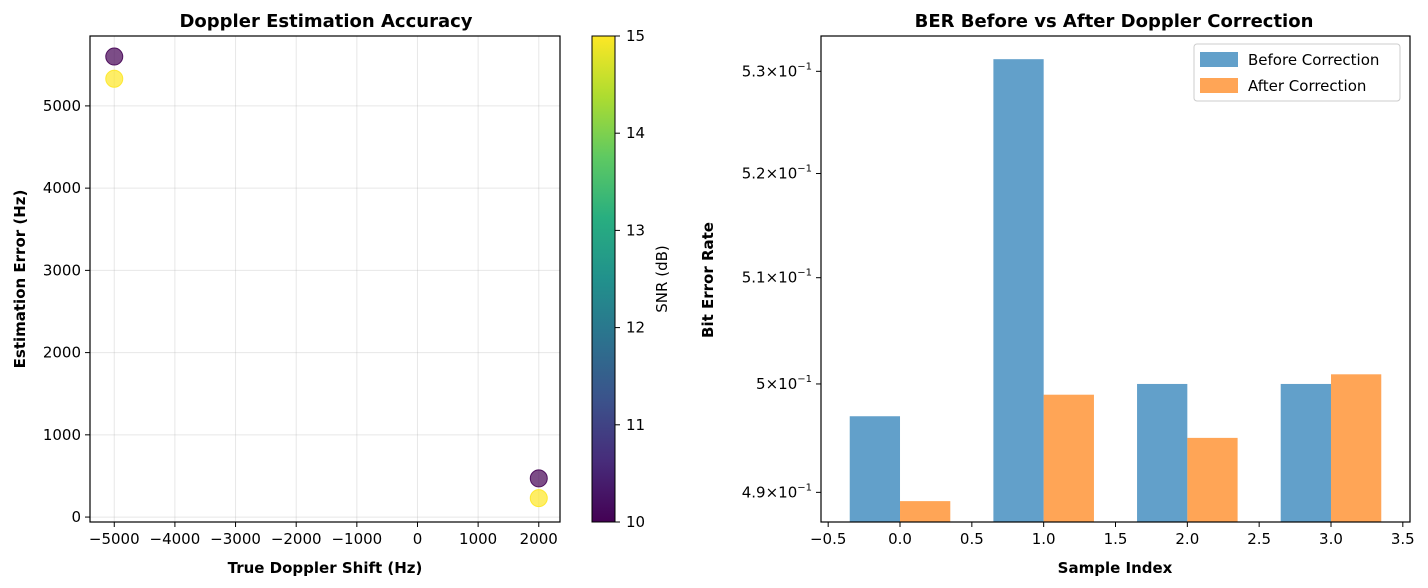 Image resolution: width=1428 pixels, height=588 pixels. What do you see at coordinates (296, 539) in the screenshot?
I see `scatter-x-tick-label: −2000` at bounding box center [296, 539].